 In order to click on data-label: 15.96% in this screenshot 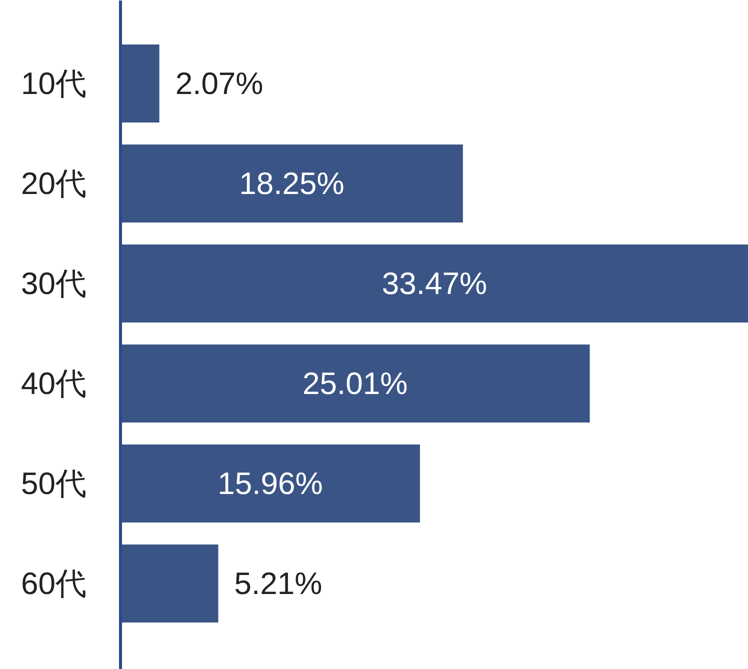, I will do `click(270, 483)`.